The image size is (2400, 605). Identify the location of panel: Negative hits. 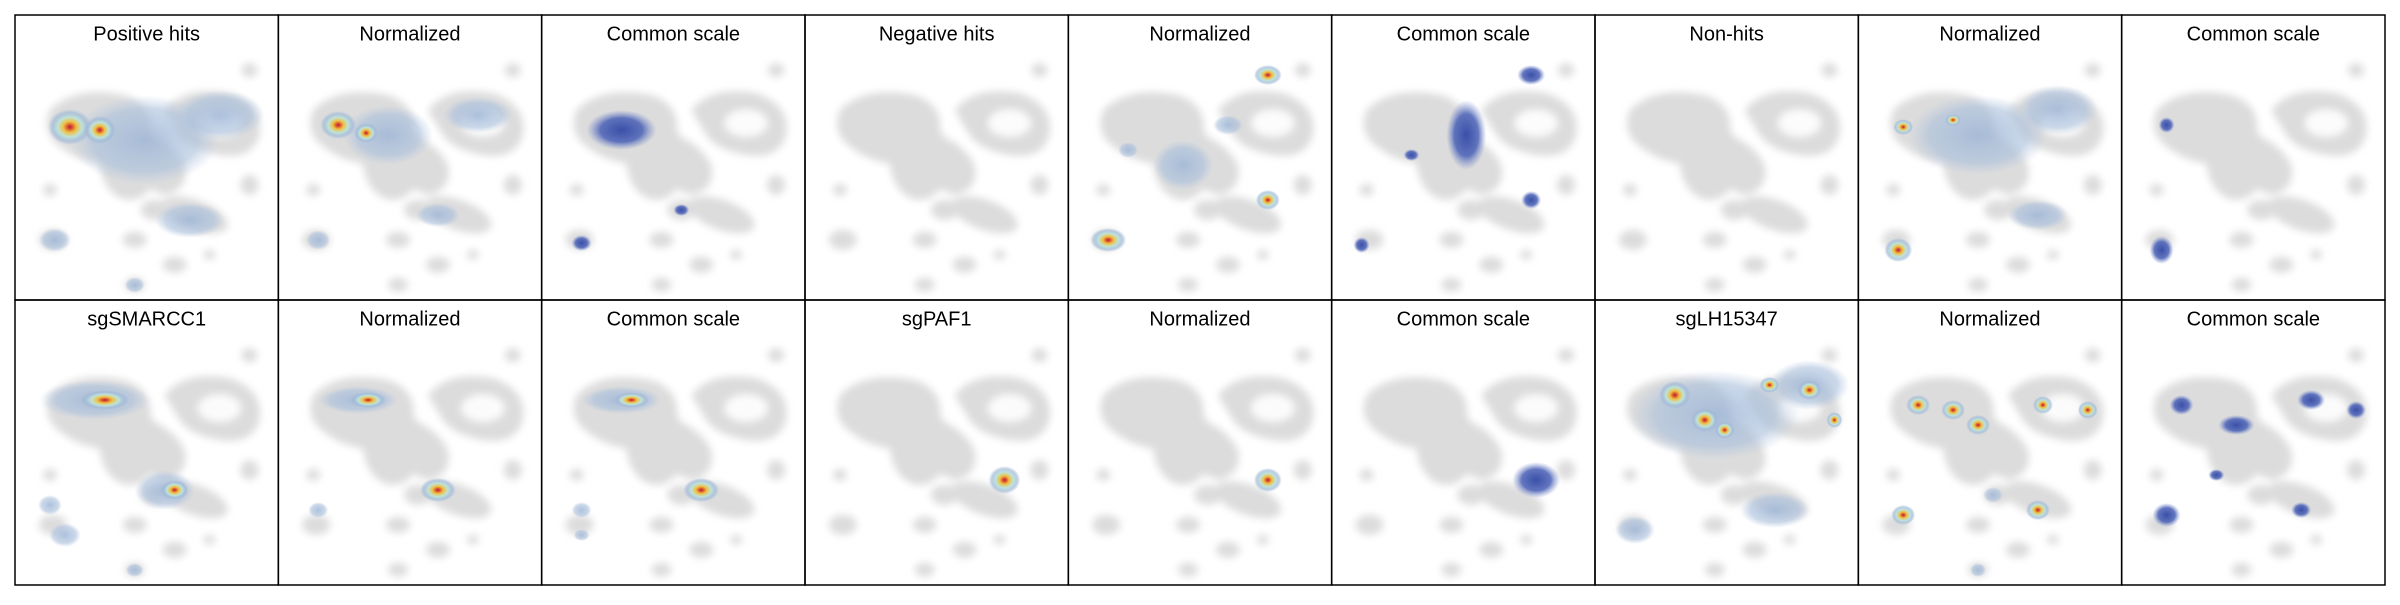
(937, 157).